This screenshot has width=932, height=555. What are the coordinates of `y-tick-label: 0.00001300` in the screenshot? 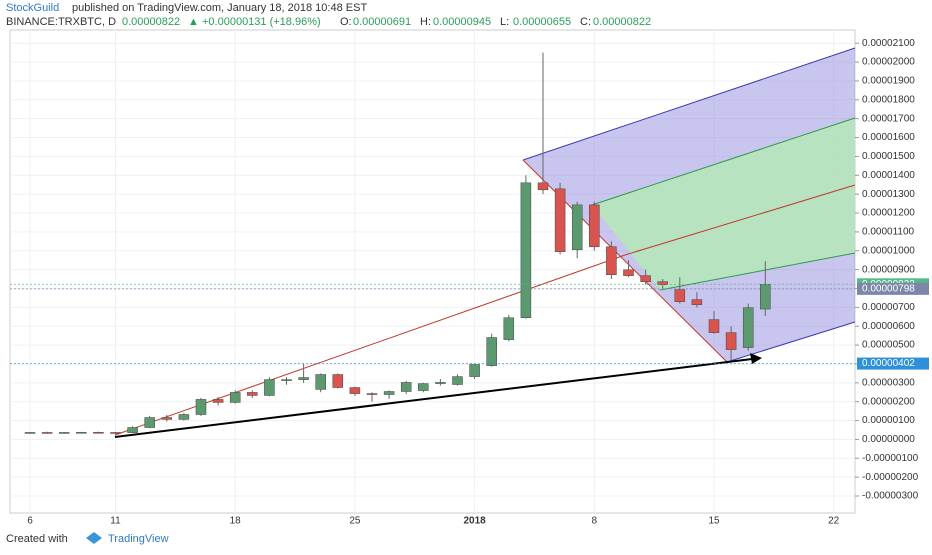 It's located at (888, 194).